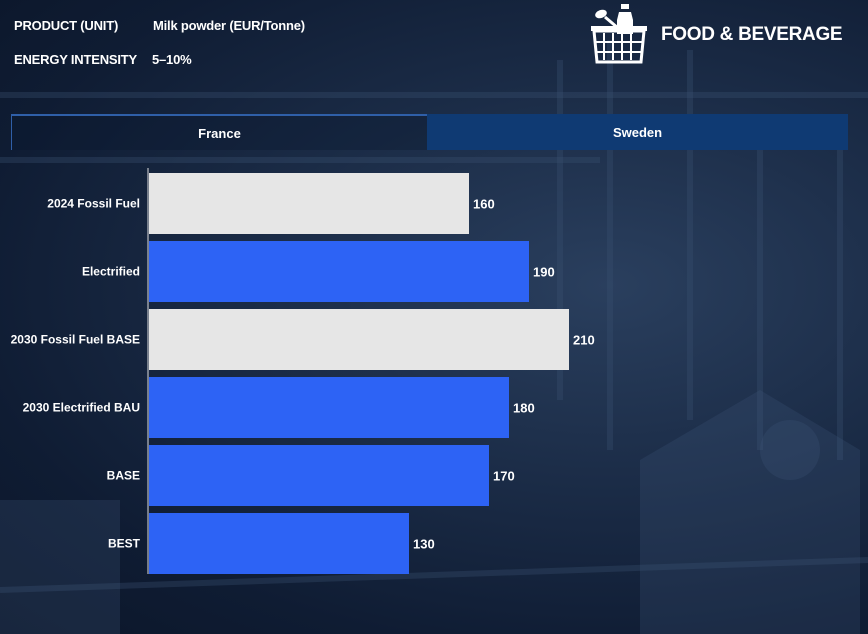 The width and height of the screenshot is (868, 634). Describe the element at coordinates (229, 25) in the screenshot. I see `product-value: Milk powder (EUR/Tonne)` at that location.